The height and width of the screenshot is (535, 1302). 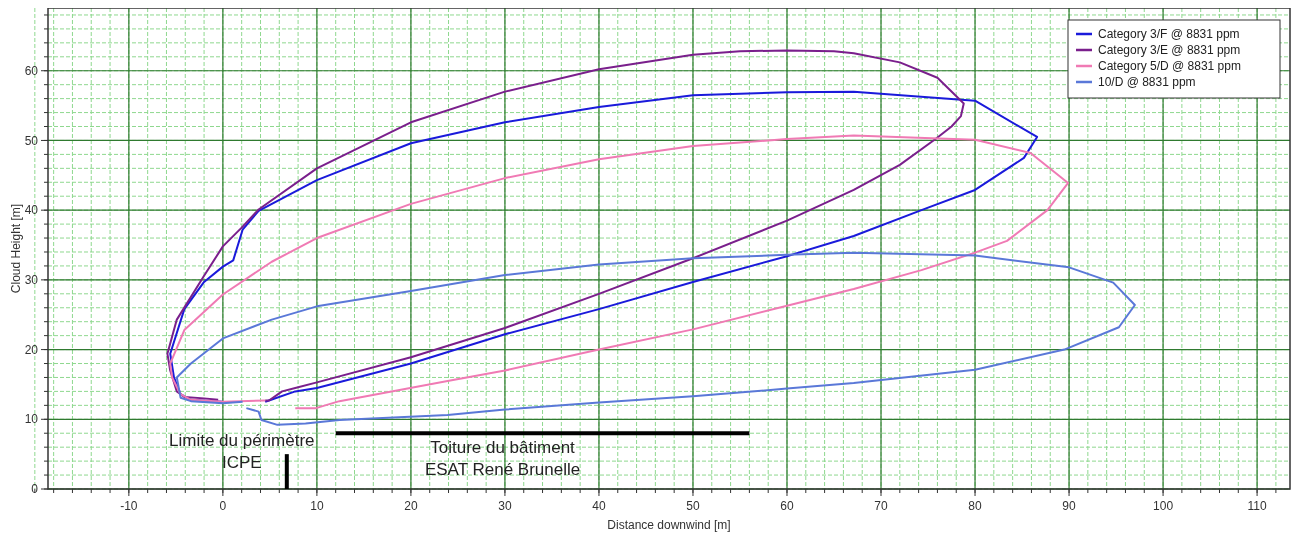 I want to click on y-tick-label: 20, so click(x=31, y=349).